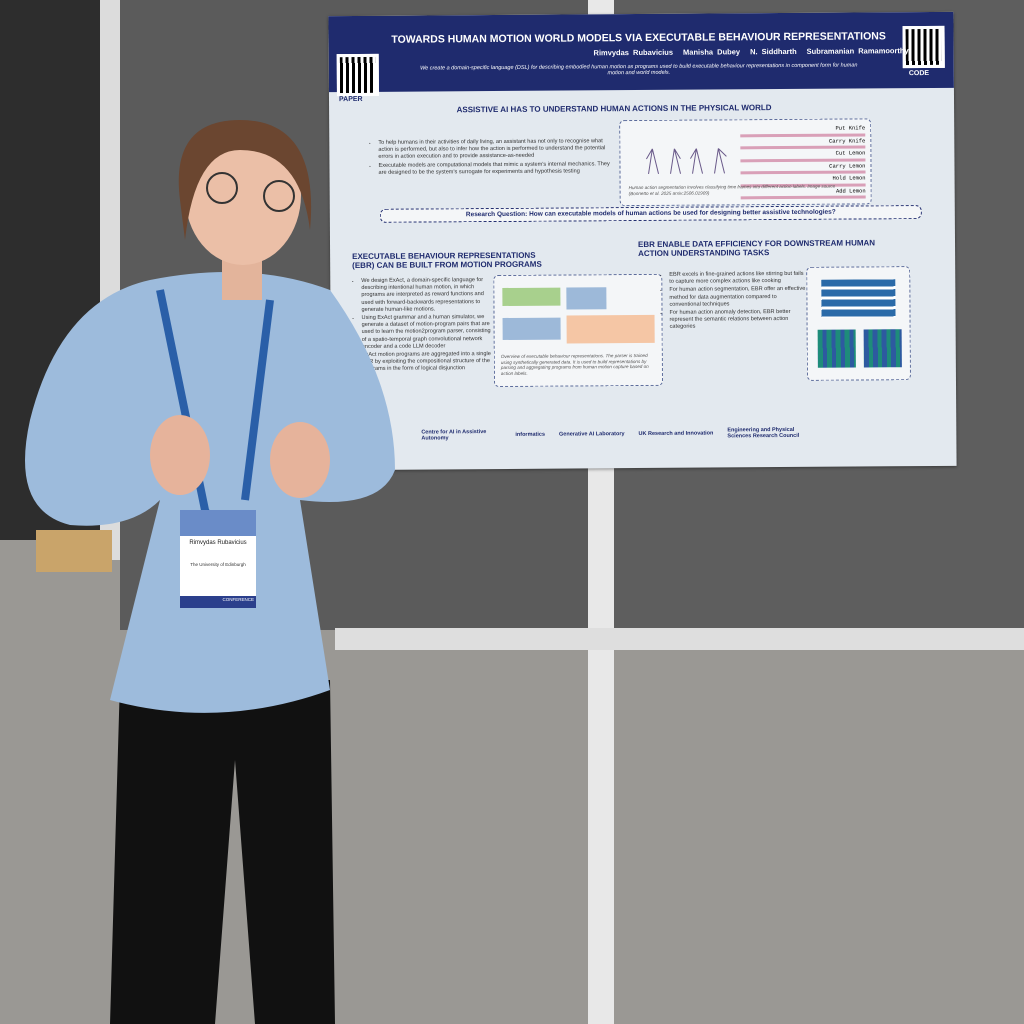  What do you see at coordinates (218, 543) in the screenshot?
I see `badge-name: Rimvydas Rubavicius` at bounding box center [218, 543].